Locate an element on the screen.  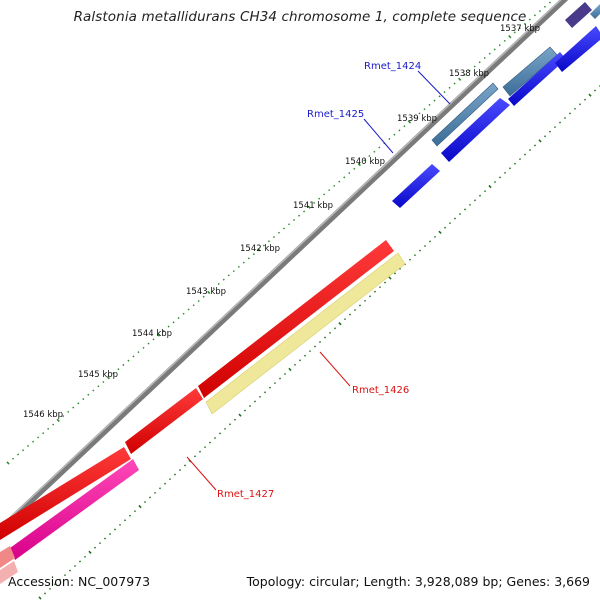
gene-label-rmet-1425: Rmet_1425 is located at coordinates (335, 114).